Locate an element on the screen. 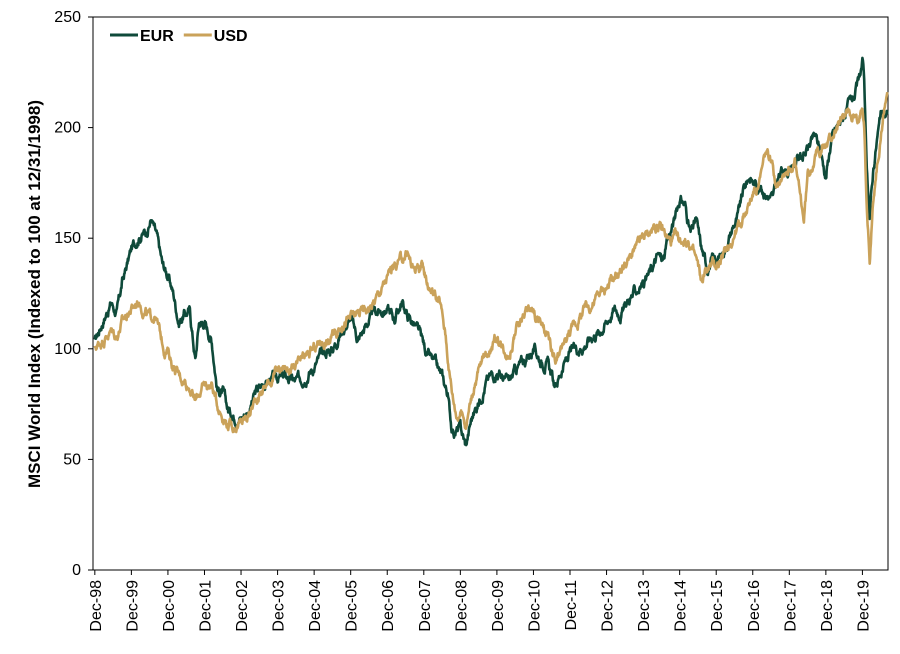  y-tick-label: 200 is located at coordinates (67, 128).